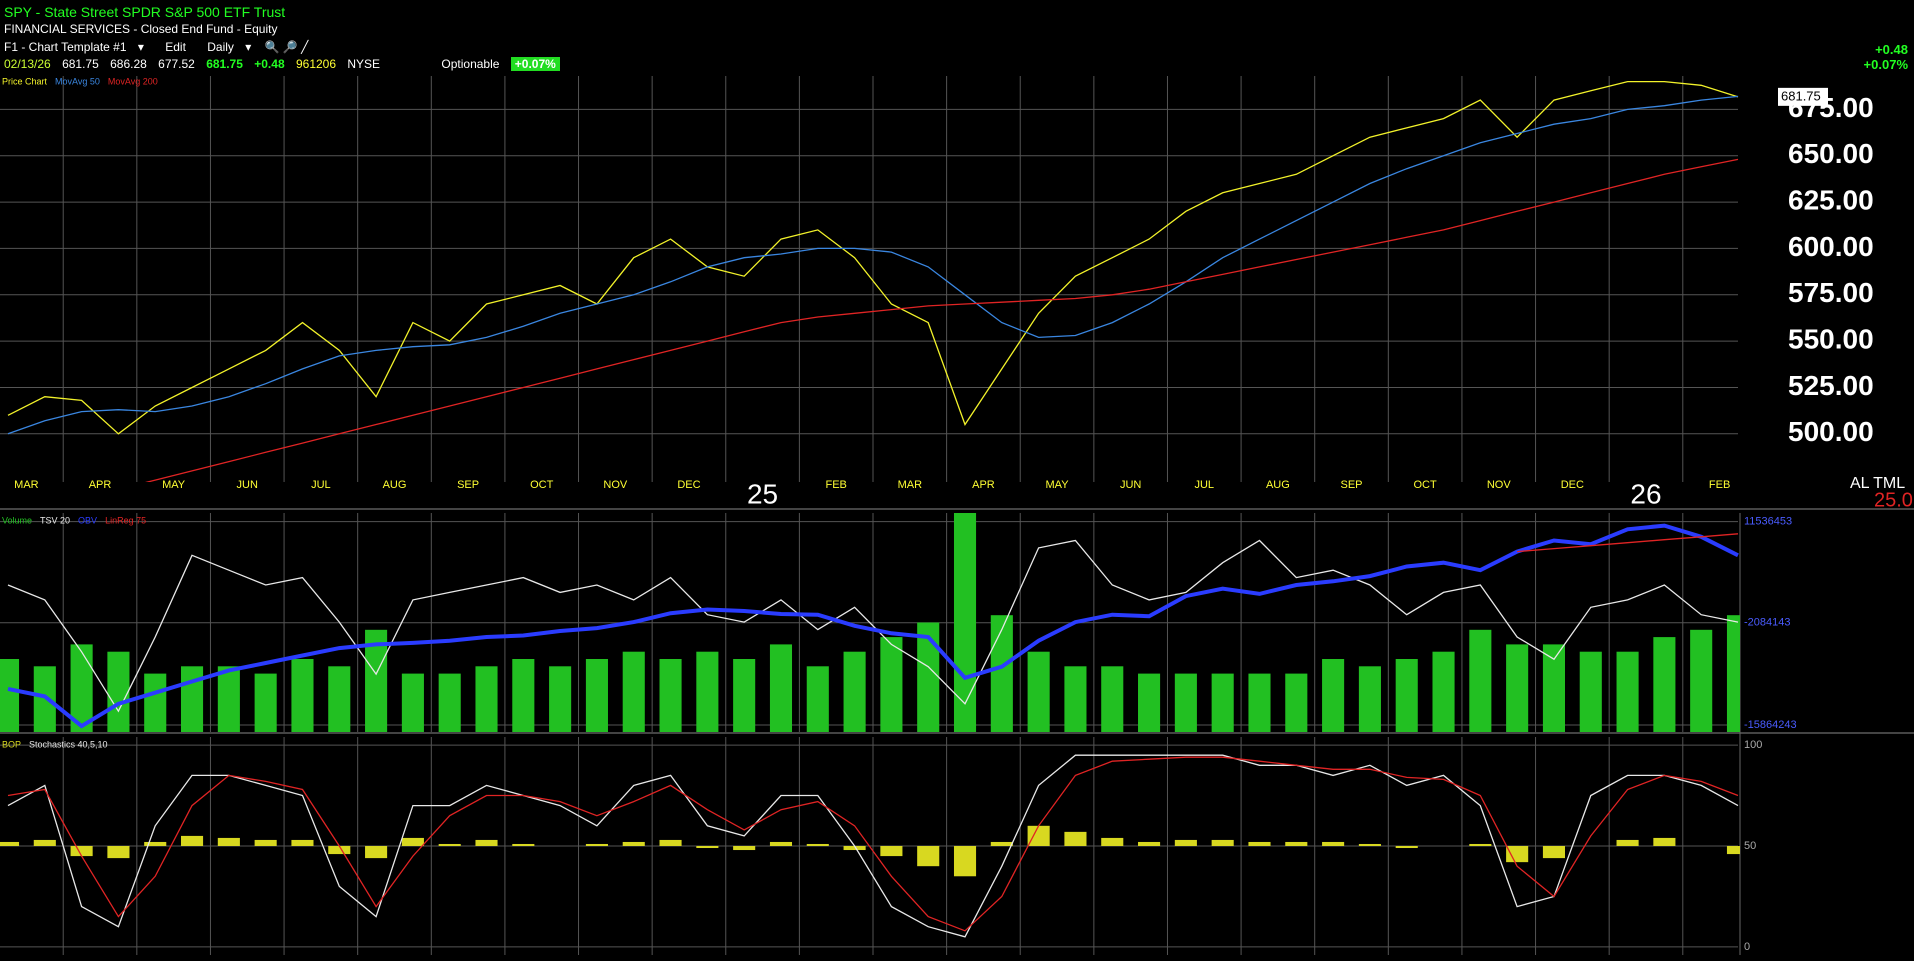 The height and width of the screenshot is (961, 1914). I want to click on right-tag: AL TML, so click(1877, 483).